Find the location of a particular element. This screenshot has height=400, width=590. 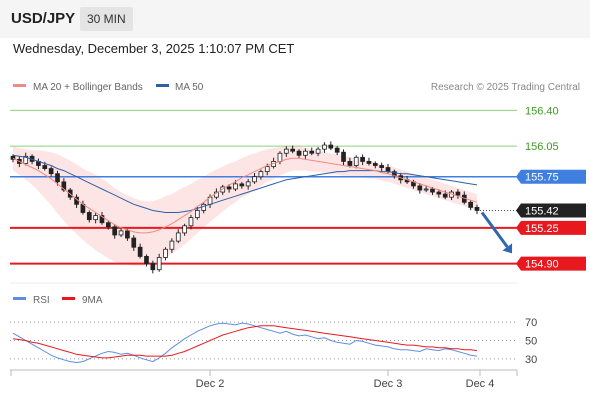

level-label-2: 155.75 is located at coordinates (551, 176).